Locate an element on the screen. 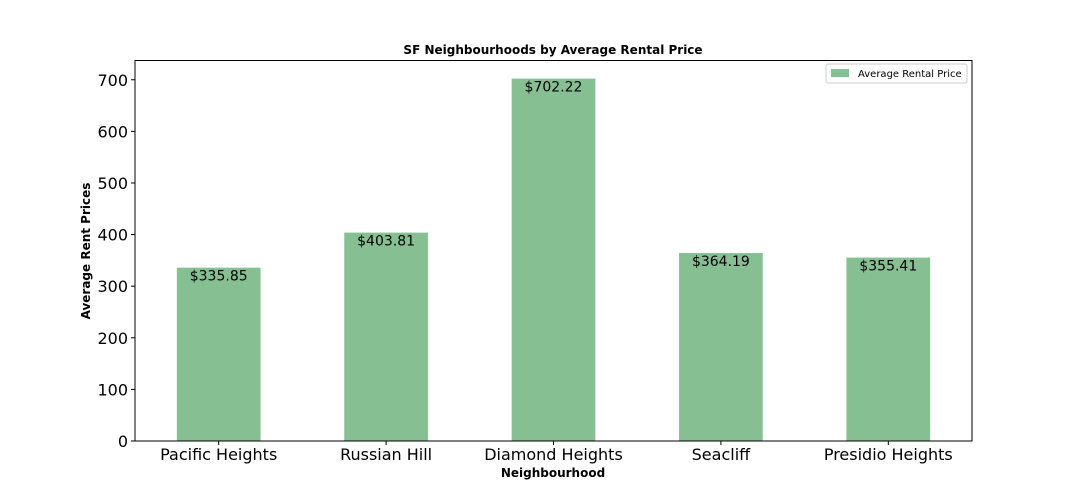 This screenshot has width=1080, height=504. y-tick-label: 700 is located at coordinates (112, 80).